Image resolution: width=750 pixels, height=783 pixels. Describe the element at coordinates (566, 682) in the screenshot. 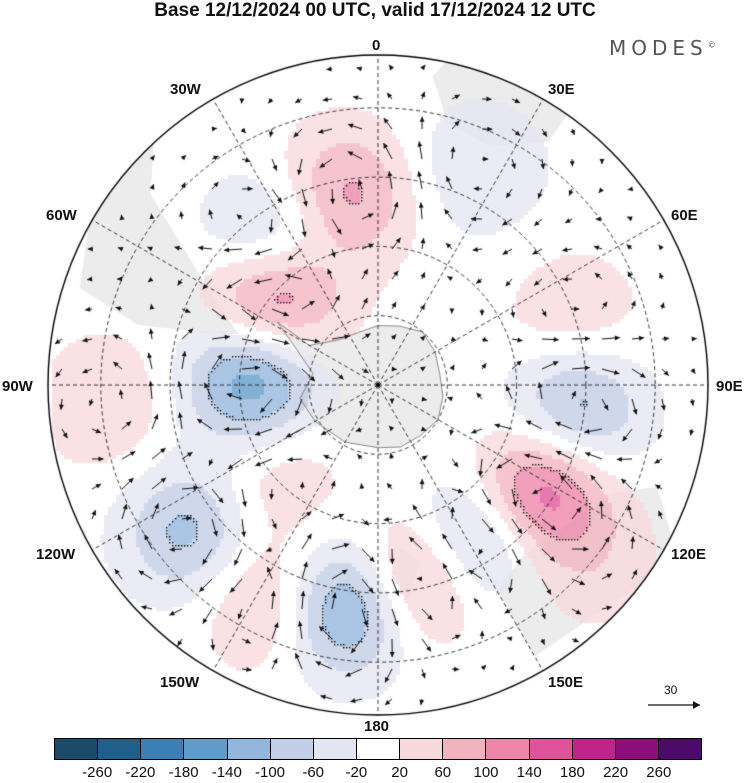

I see `lon-label-150e: 150E` at that location.